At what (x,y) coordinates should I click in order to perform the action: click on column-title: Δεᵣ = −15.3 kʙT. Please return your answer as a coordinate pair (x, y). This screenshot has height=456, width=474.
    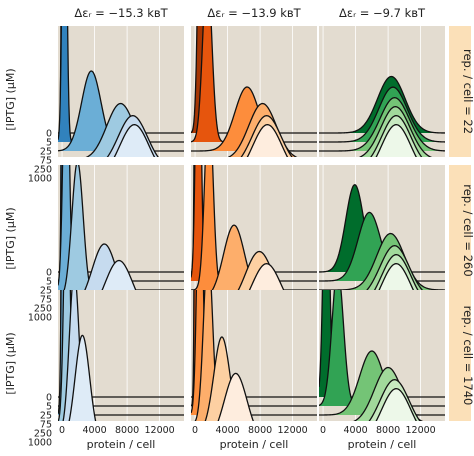
    Looking at the image, I should click on (121, 13).